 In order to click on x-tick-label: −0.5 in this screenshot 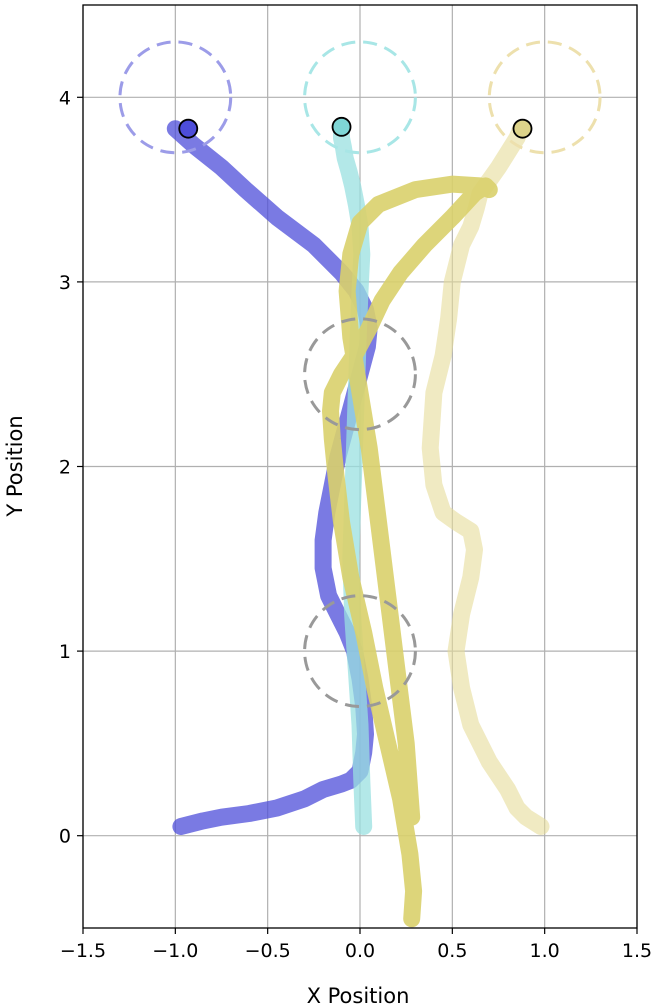, I will do `click(268, 951)`.